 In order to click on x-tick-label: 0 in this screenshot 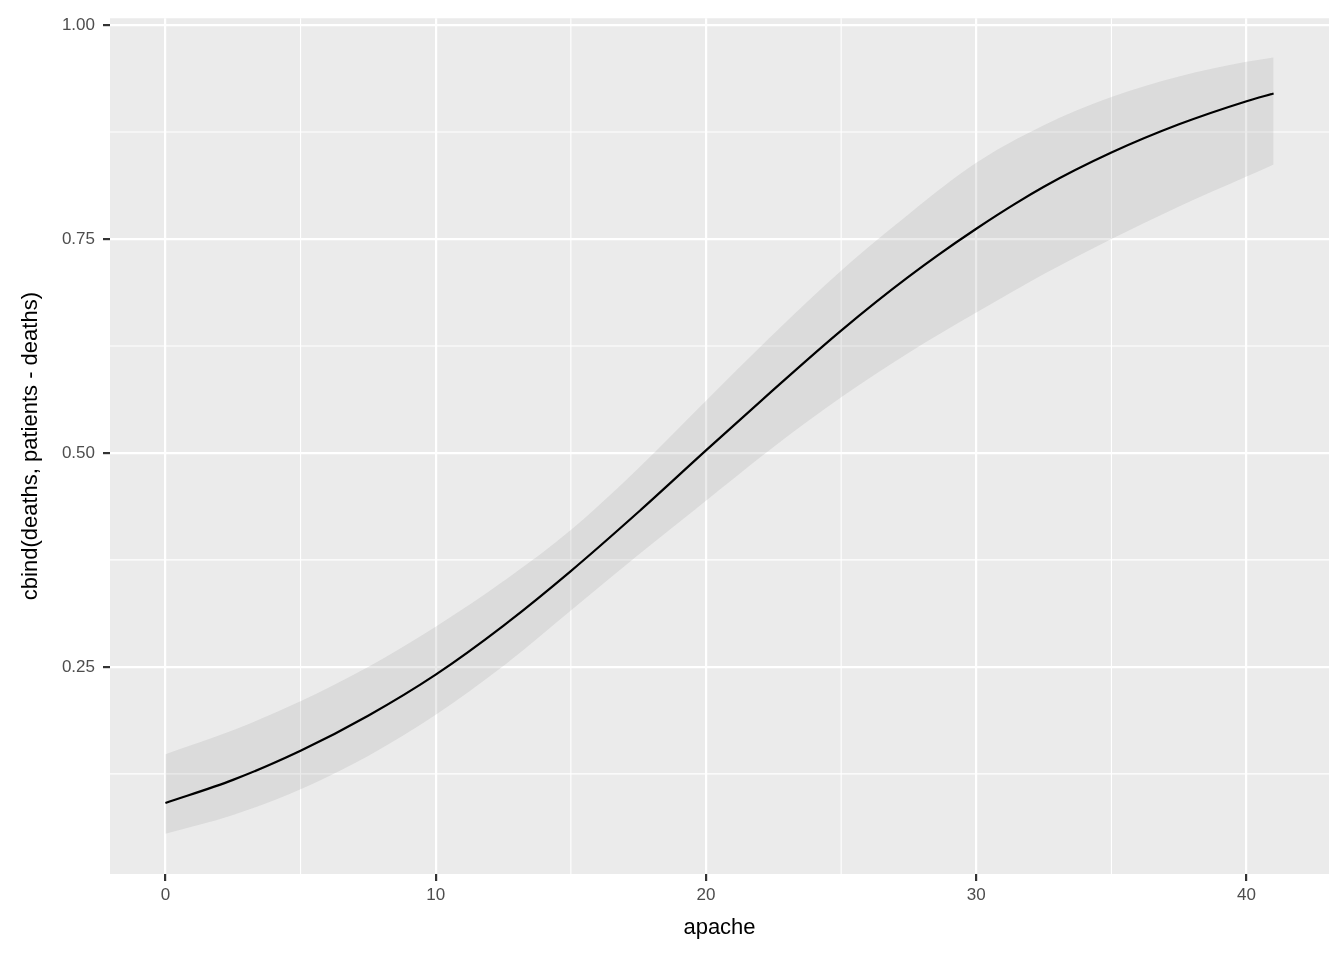, I will do `click(165, 894)`.